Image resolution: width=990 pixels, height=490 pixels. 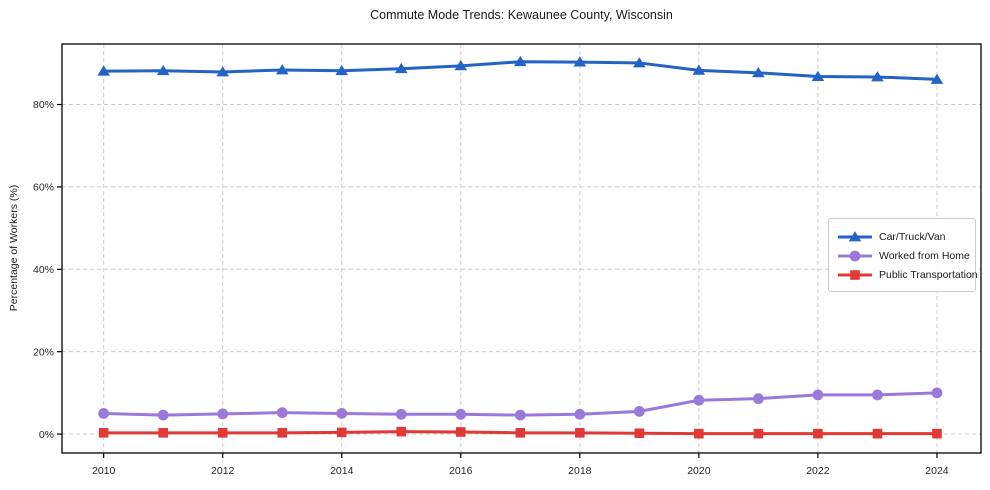 What do you see at coordinates (401, 414) in the screenshot?
I see `series-worked-from-home-point-2015` at bounding box center [401, 414].